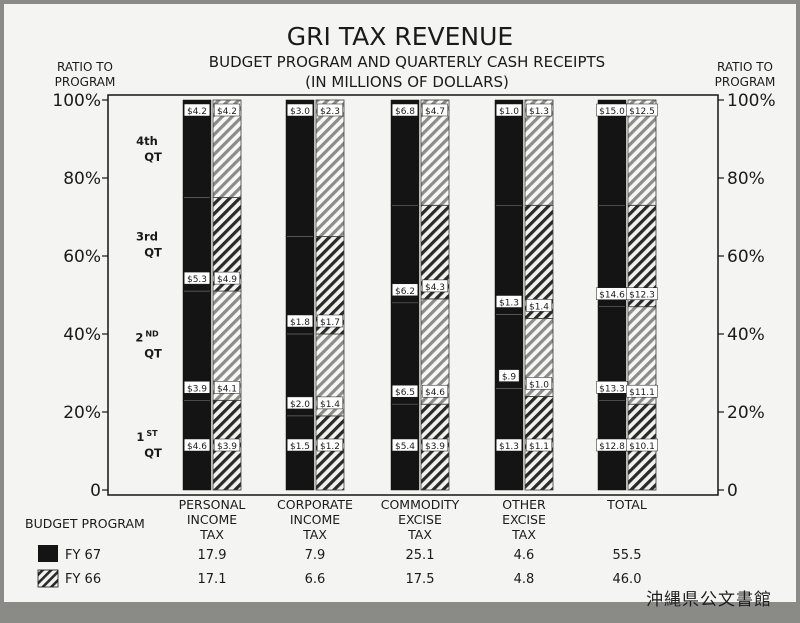 The height and width of the screenshot is (623, 800). Describe the element at coordinates (48, 553) in the screenshot. I see `legend-swatch-fy67` at that location.